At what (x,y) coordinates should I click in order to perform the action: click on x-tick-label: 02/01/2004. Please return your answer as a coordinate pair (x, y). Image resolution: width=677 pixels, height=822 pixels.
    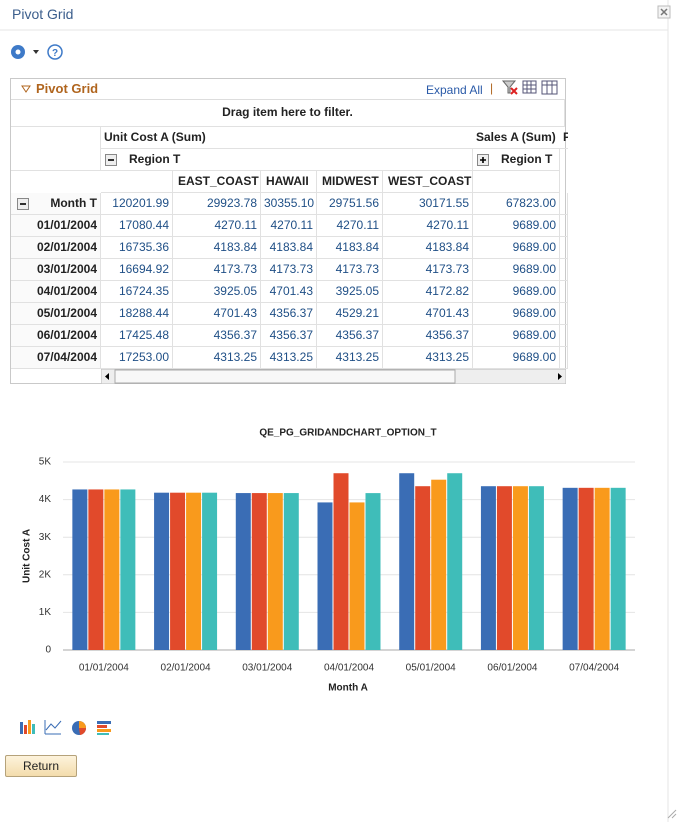
    Looking at the image, I should click on (186, 668).